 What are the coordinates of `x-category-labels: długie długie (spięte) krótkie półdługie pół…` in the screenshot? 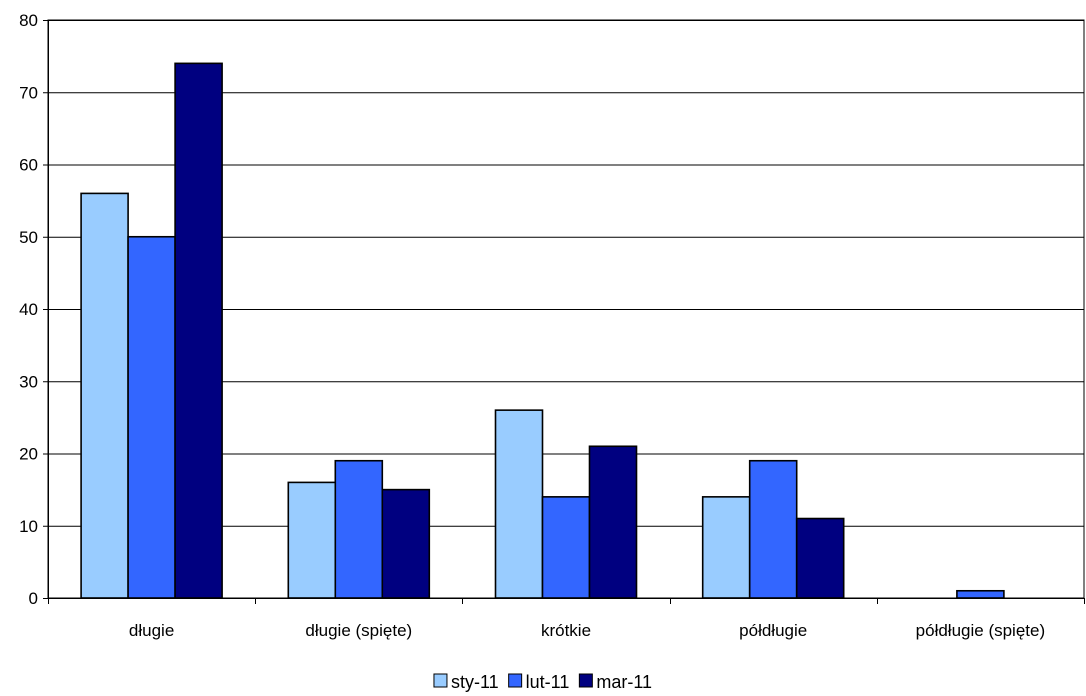 It's located at (587, 630).